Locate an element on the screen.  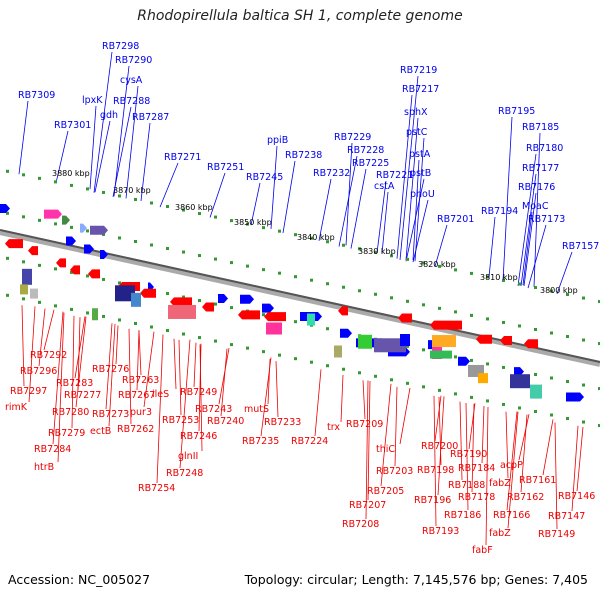
bottom-gene-label: ectB is located at coordinates (100, 431).